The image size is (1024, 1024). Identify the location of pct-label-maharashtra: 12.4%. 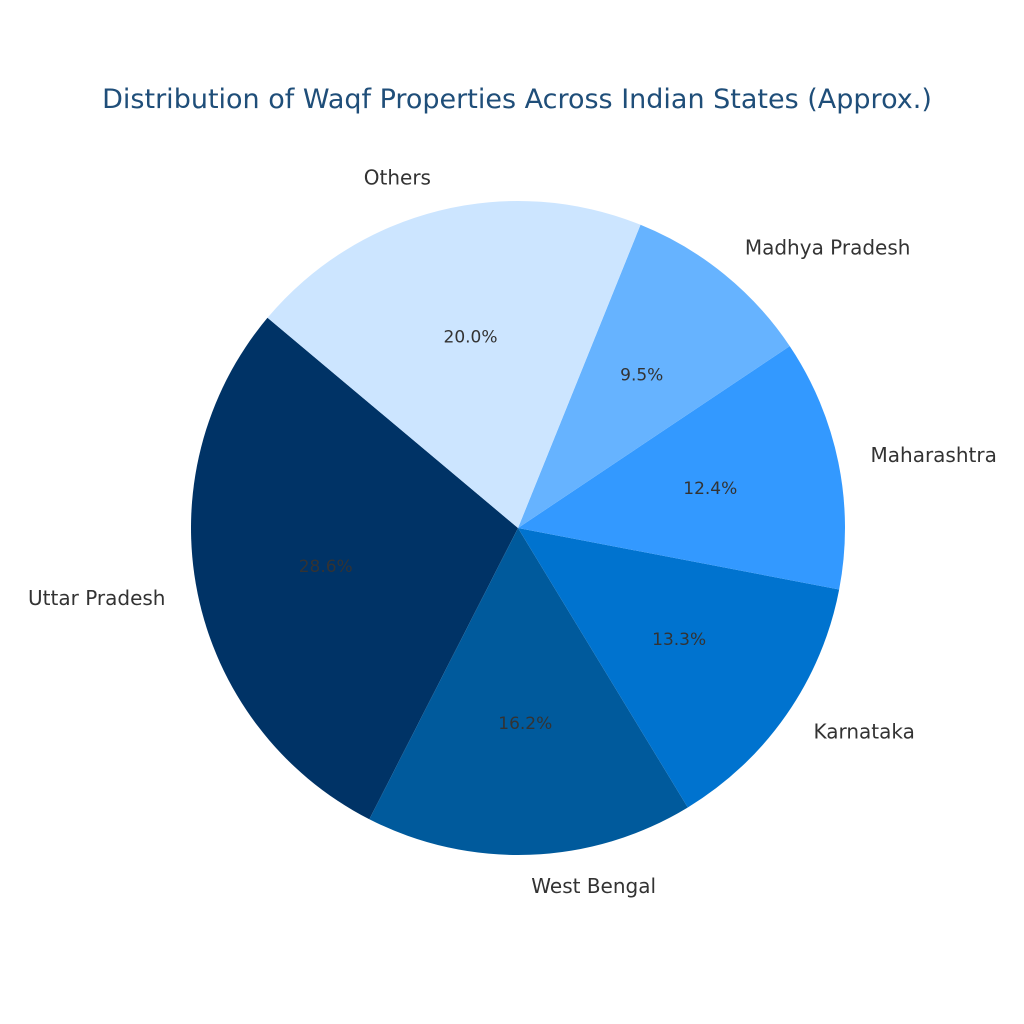
(710, 489).